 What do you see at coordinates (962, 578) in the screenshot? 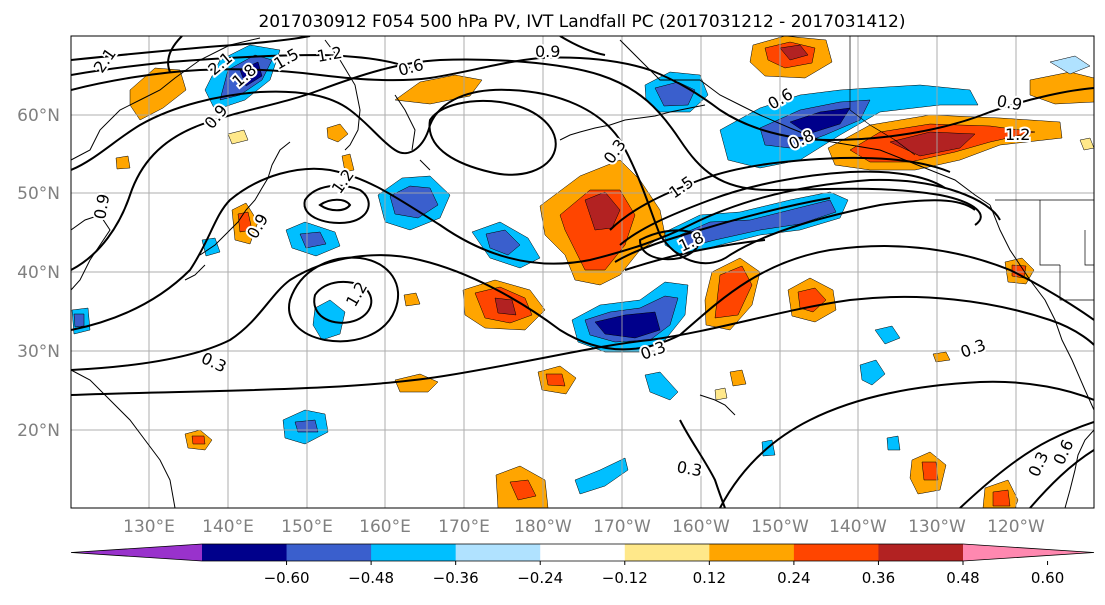
I see `colorbar-tick-label: 0.48` at bounding box center [962, 578].